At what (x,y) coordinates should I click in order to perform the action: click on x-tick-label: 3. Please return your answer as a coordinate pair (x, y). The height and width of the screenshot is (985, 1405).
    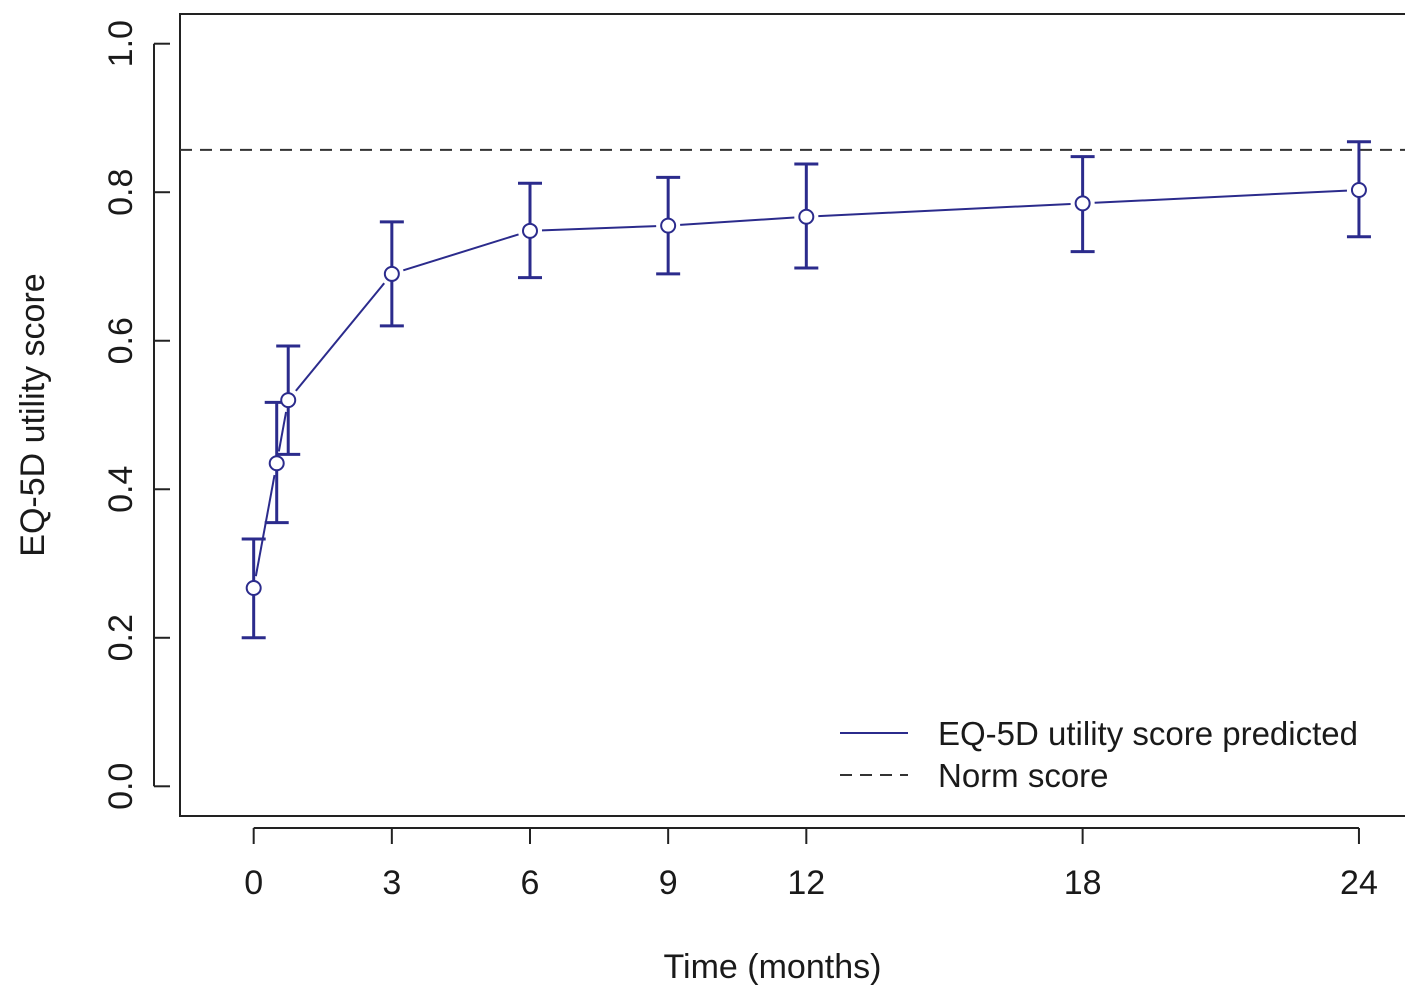
    Looking at the image, I should click on (391, 883).